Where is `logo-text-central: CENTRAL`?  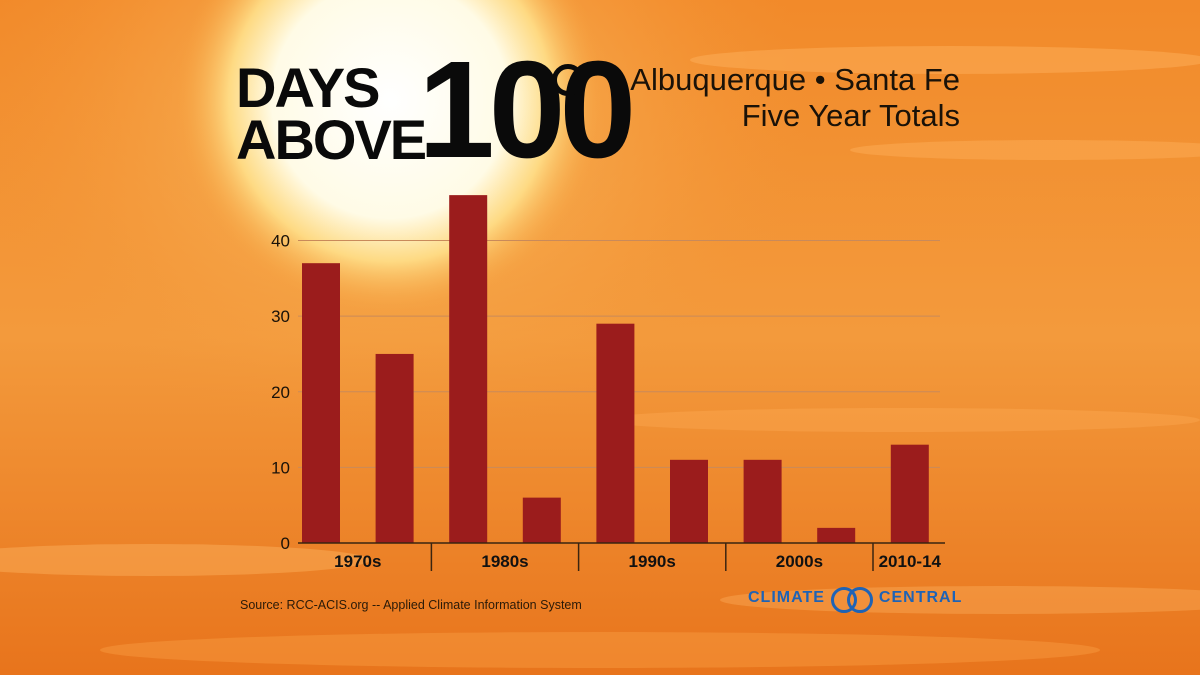 logo-text-central: CENTRAL is located at coordinates (920, 597).